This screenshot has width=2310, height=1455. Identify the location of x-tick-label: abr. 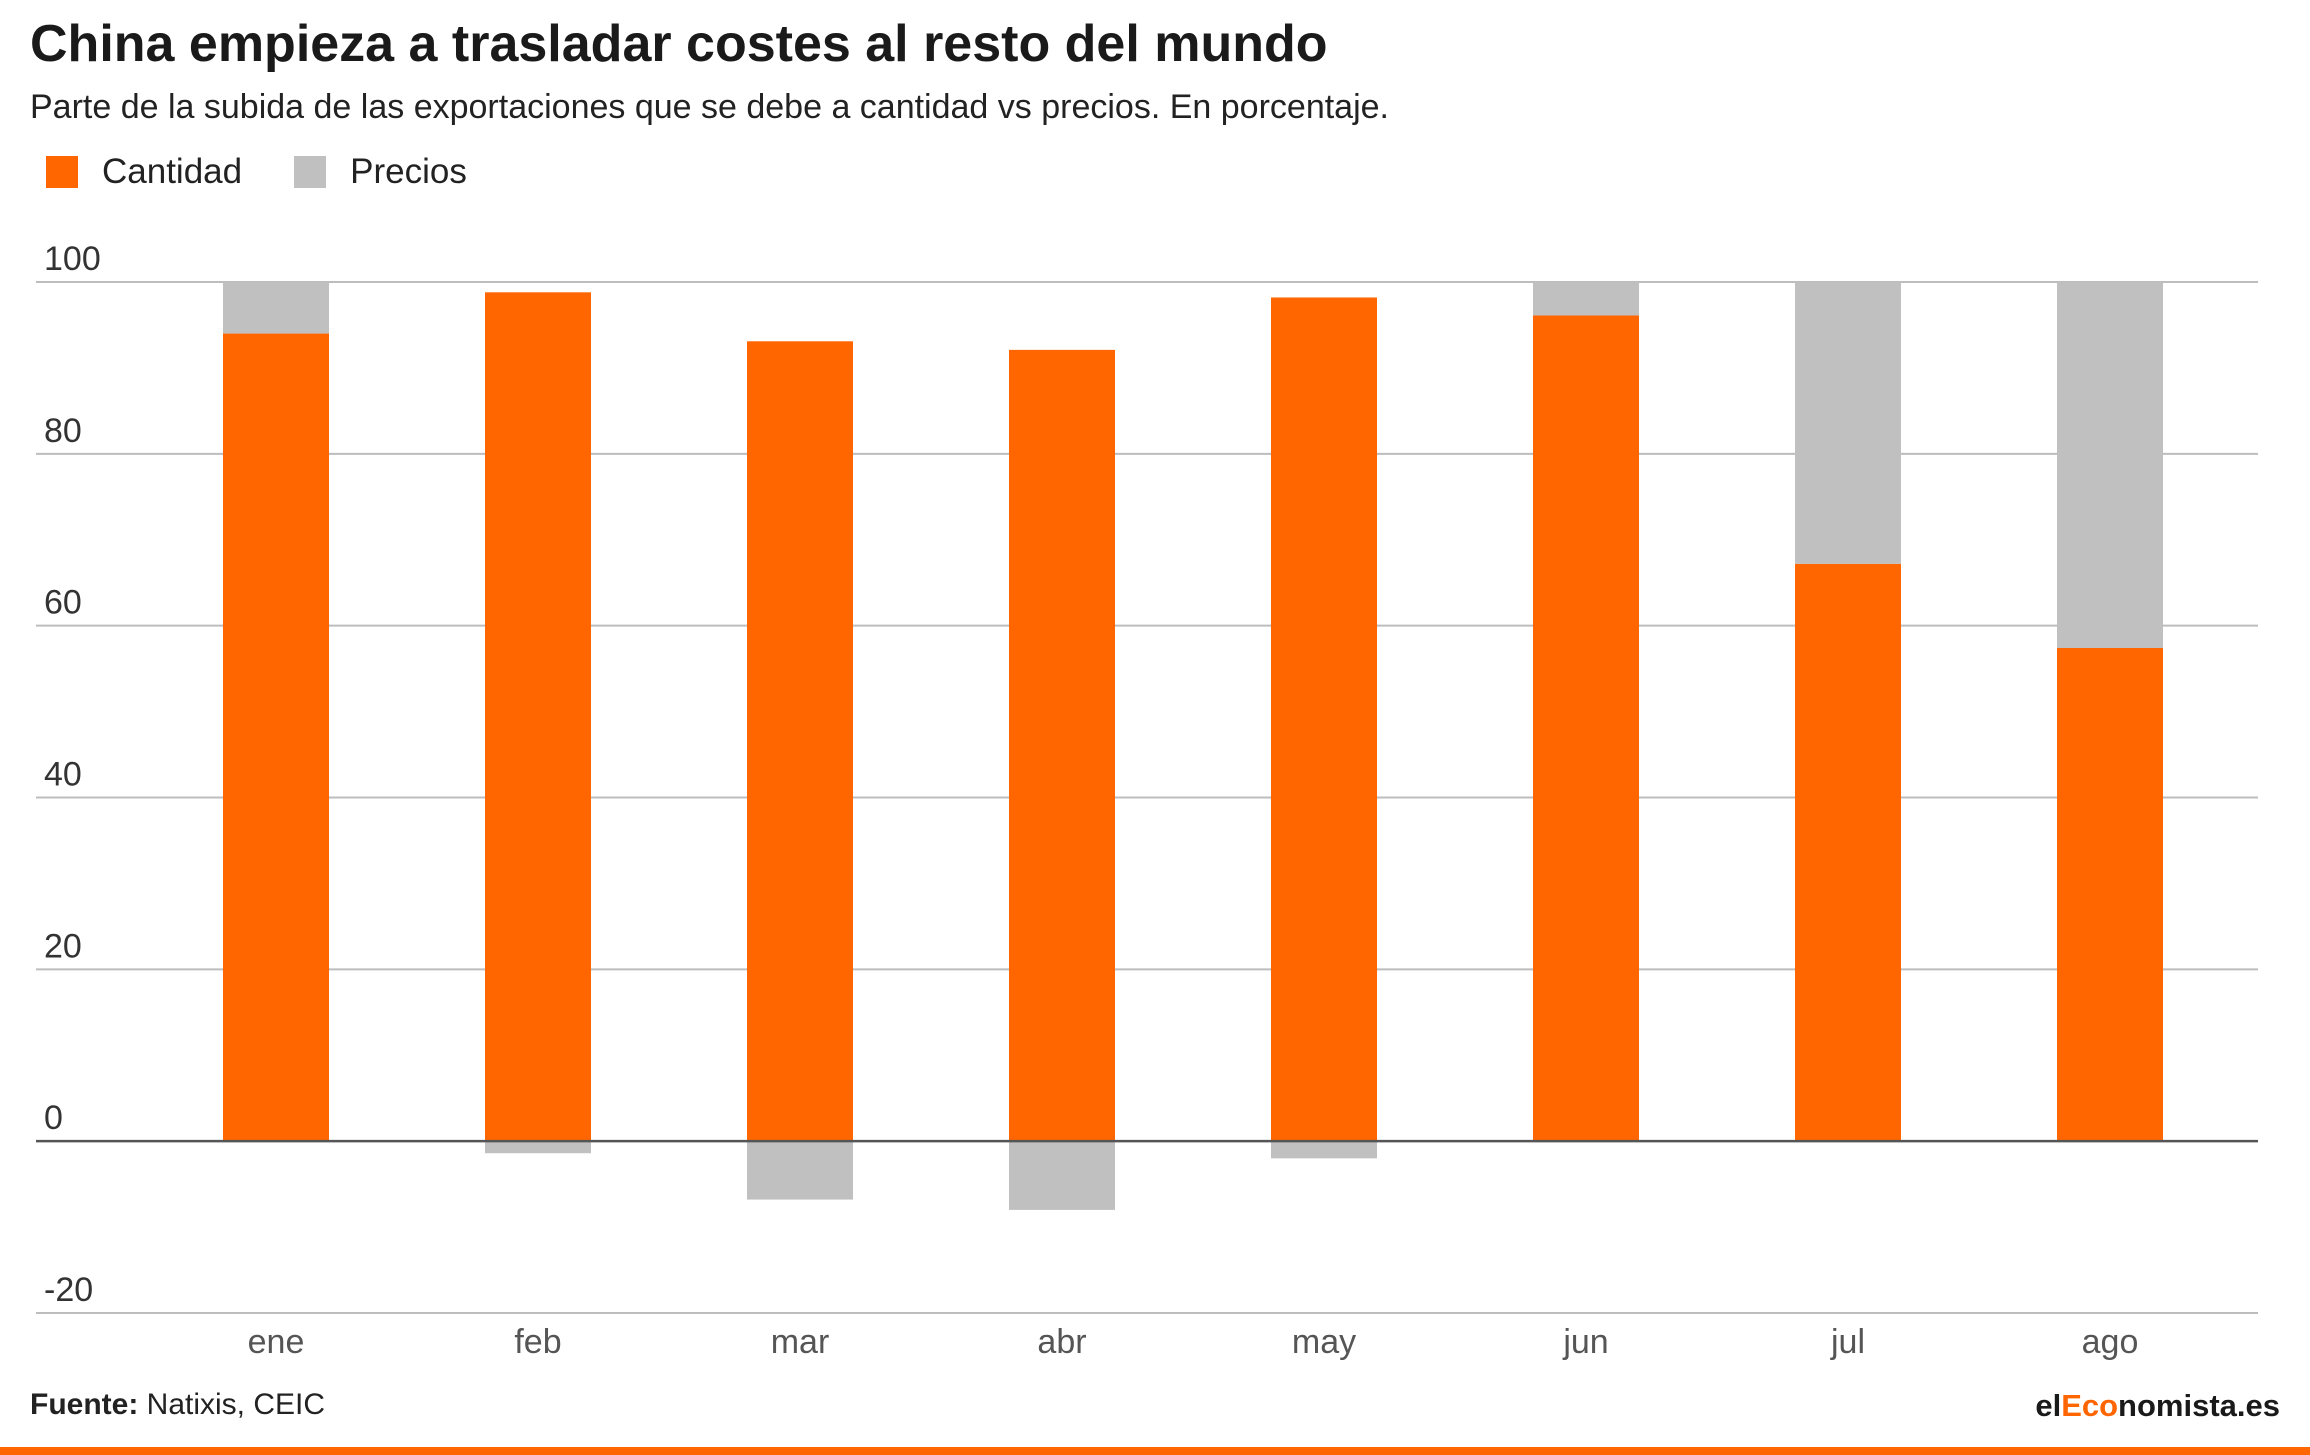
(1061, 1341).